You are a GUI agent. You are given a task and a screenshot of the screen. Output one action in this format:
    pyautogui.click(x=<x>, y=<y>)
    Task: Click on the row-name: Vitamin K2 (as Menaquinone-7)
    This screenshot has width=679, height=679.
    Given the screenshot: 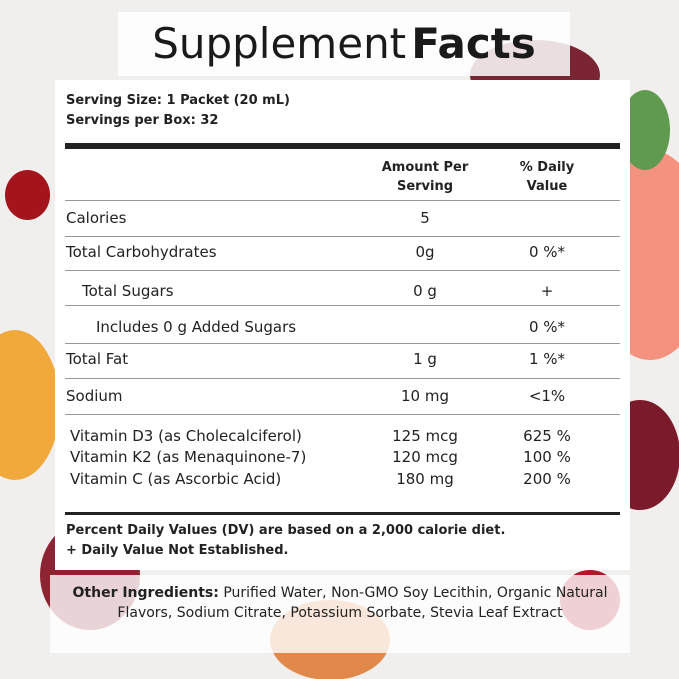 What is the action you would take?
    pyautogui.click(x=188, y=457)
    